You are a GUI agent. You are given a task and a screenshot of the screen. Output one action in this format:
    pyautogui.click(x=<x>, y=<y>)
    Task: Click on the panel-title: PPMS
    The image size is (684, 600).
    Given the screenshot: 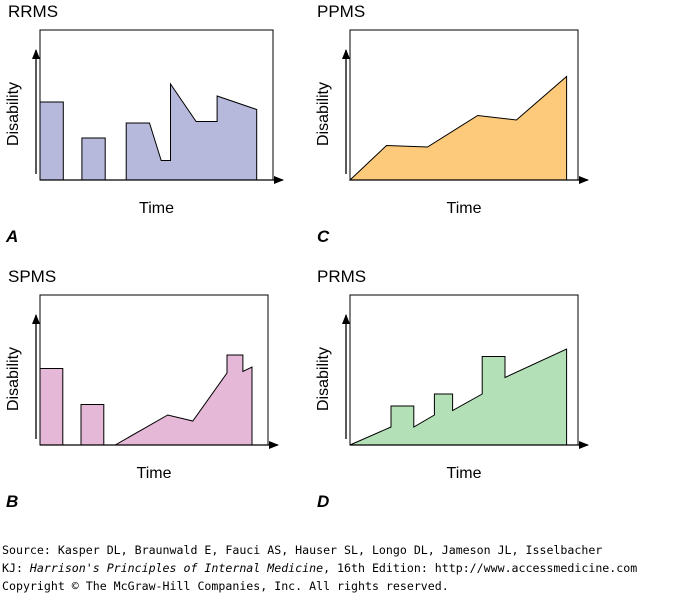 What is the action you would take?
    pyautogui.click(x=341, y=11)
    